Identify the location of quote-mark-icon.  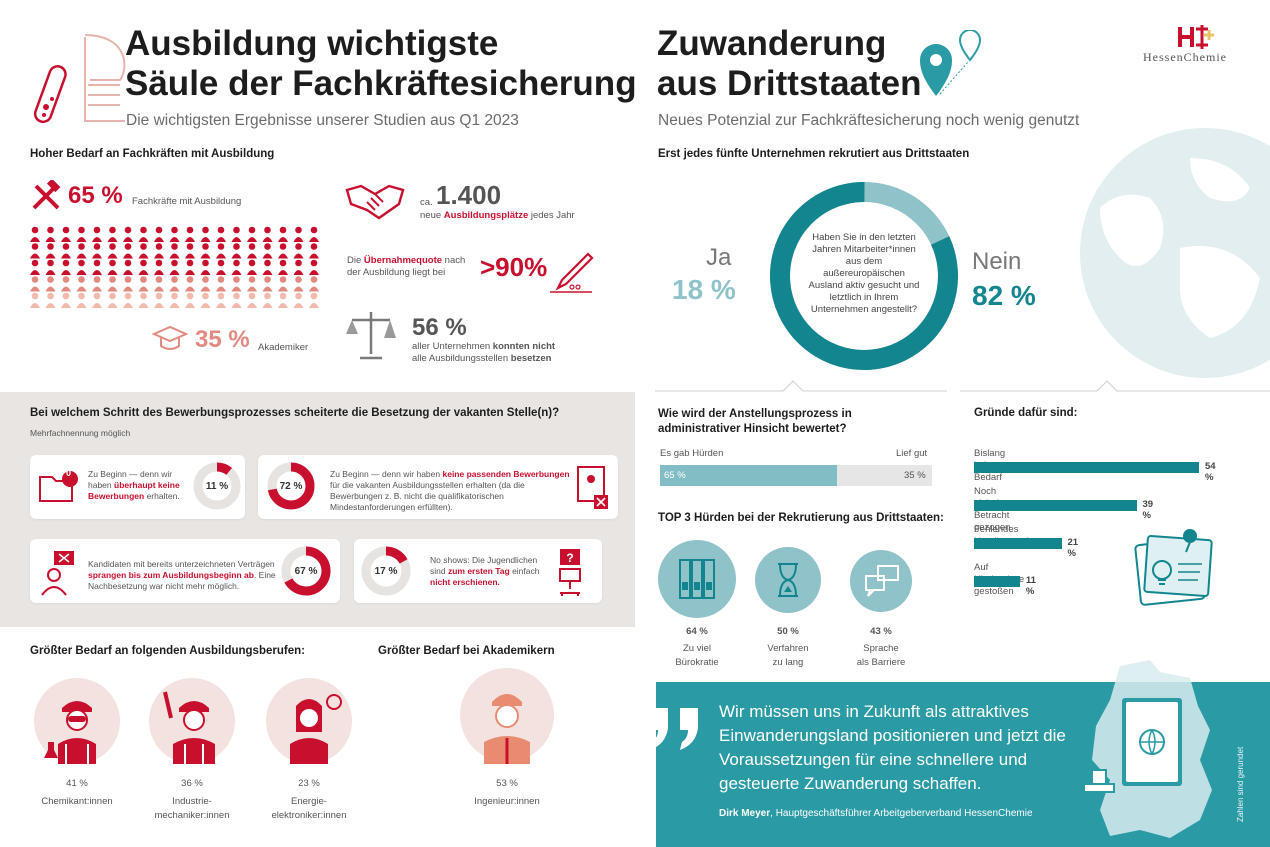
(674, 729).